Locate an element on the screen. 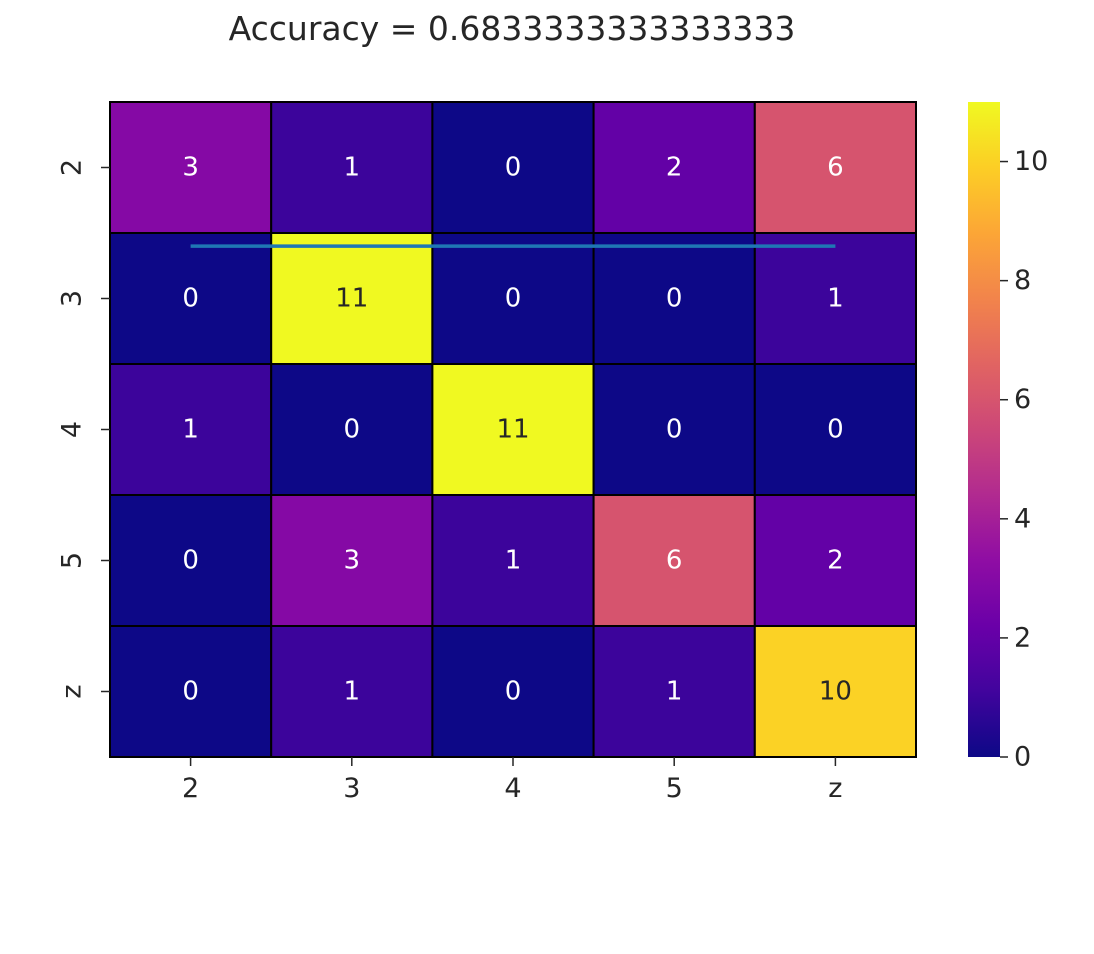 The image size is (1094, 954). y-axis: 2 3 4 5 z is located at coordinates (83, 429).